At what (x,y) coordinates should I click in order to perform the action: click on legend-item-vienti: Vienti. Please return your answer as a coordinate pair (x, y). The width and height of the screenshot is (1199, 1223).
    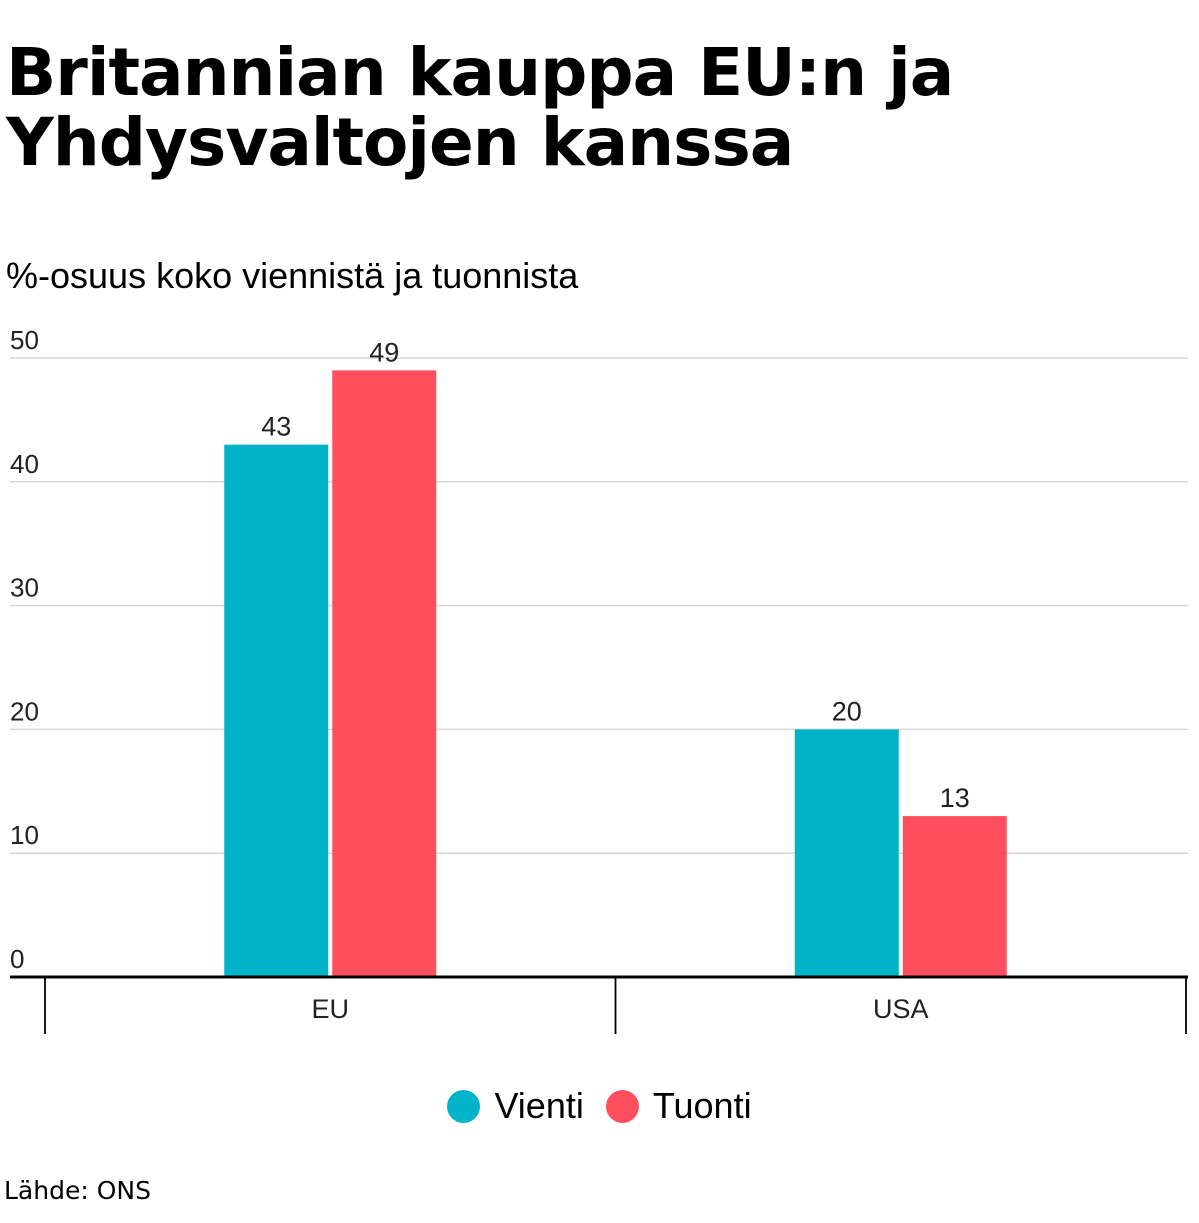
    Looking at the image, I should click on (515, 1106).